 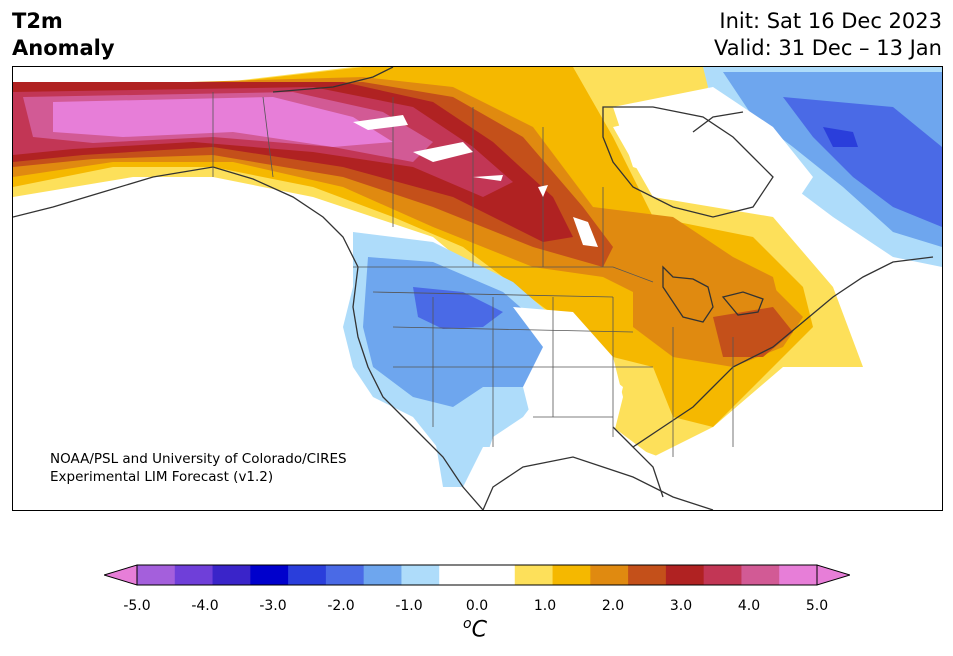 I want to click on colorbar, so click(x=477, y=575).